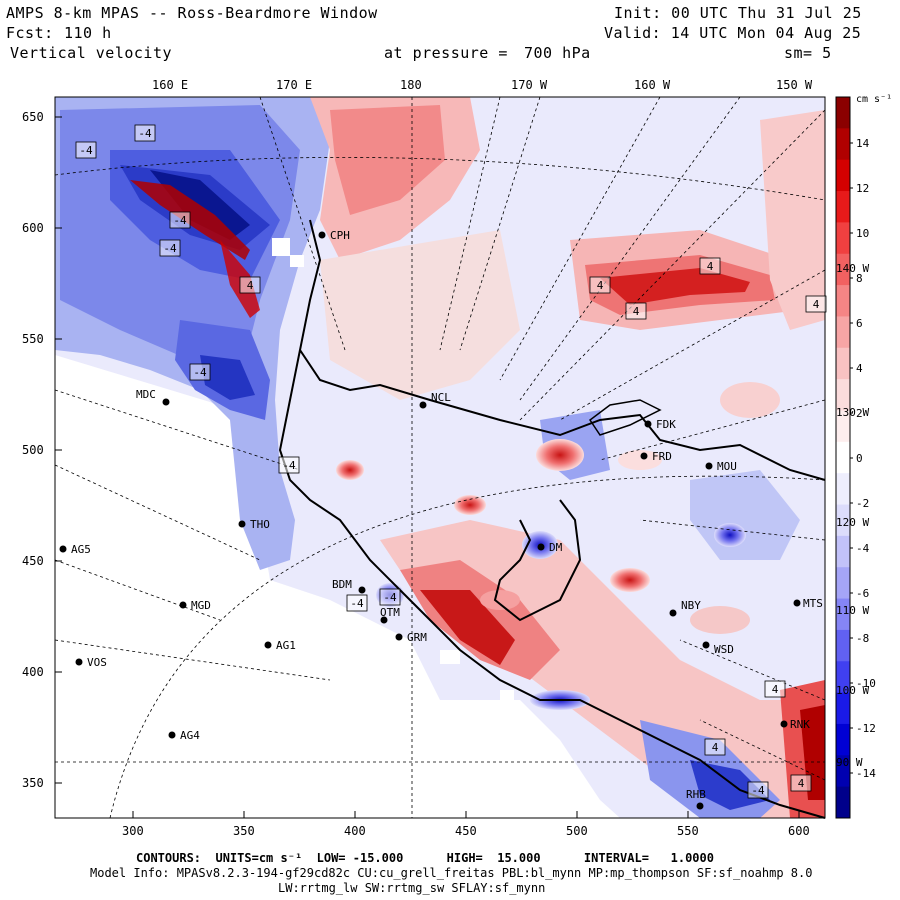 The image size is (900, 900). Describe the element at coordinates (853, 690) in the screenshot. I see `longitude-label: 100 W` at that location.